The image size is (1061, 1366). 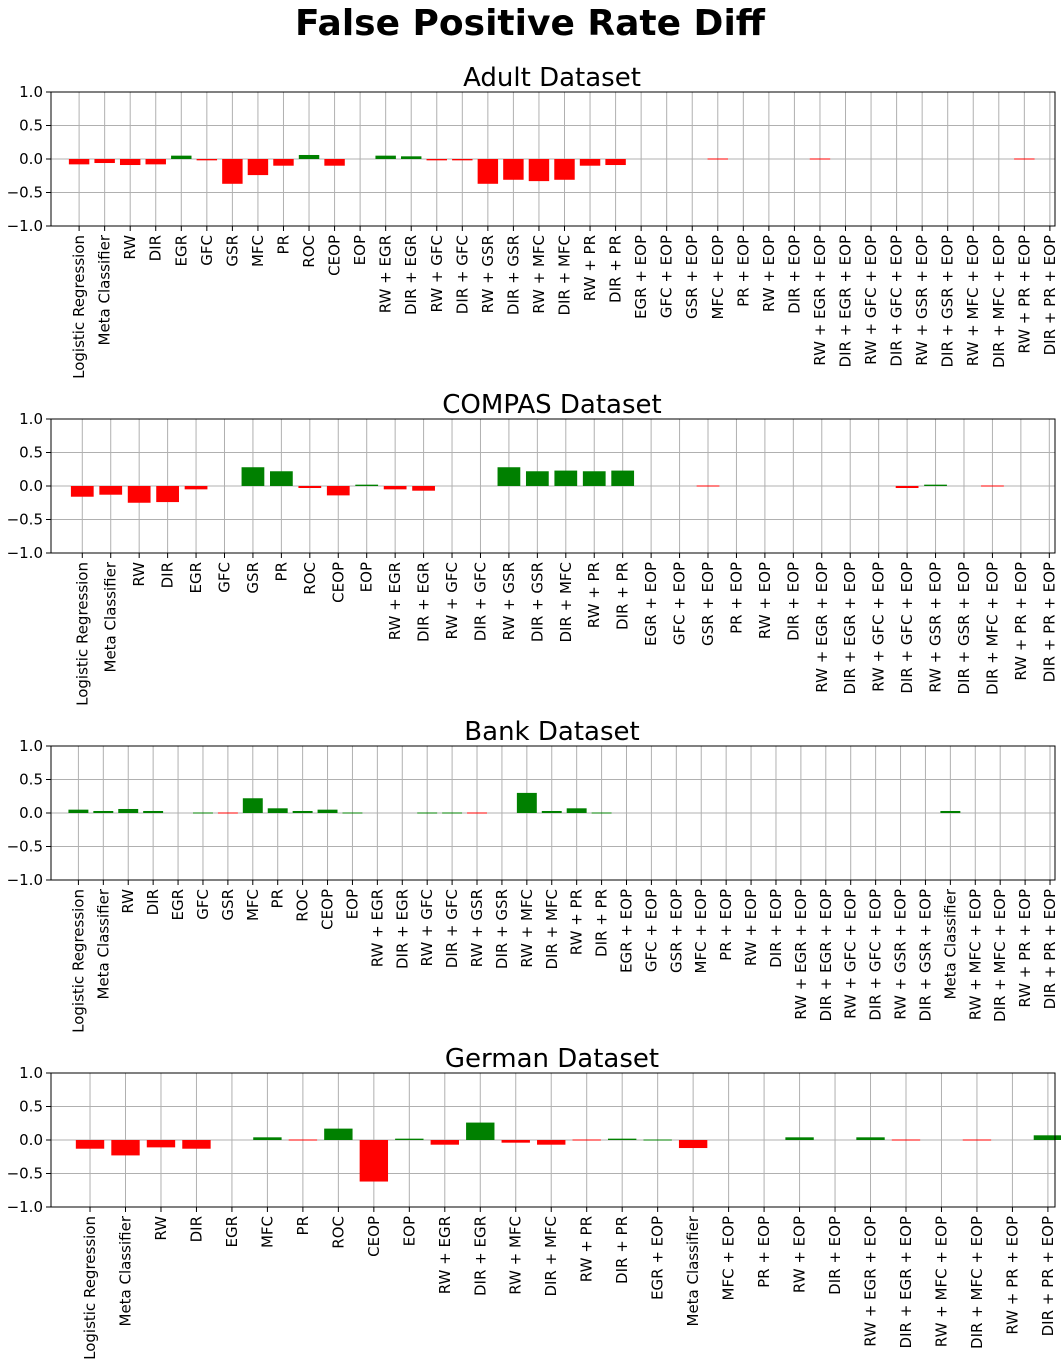 I want to click on x-tick-label: DIR + EGR + EOP, so click(x=906, y=1282).